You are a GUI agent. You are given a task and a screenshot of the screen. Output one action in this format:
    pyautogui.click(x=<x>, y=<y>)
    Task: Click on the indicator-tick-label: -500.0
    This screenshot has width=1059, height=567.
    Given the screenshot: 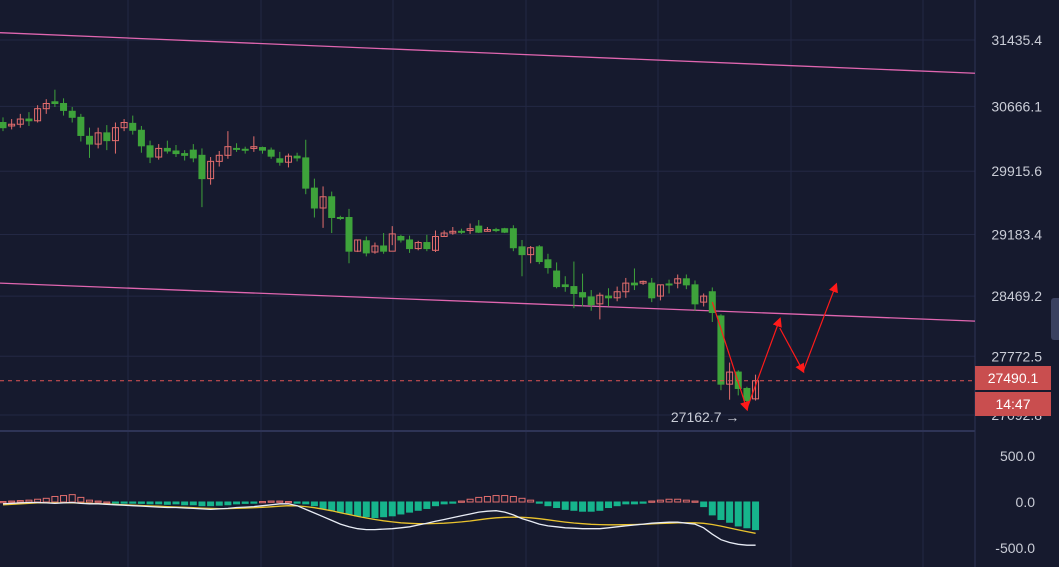 What is the action you would take?
    pyautogui.click(x=1015, y=548)
    